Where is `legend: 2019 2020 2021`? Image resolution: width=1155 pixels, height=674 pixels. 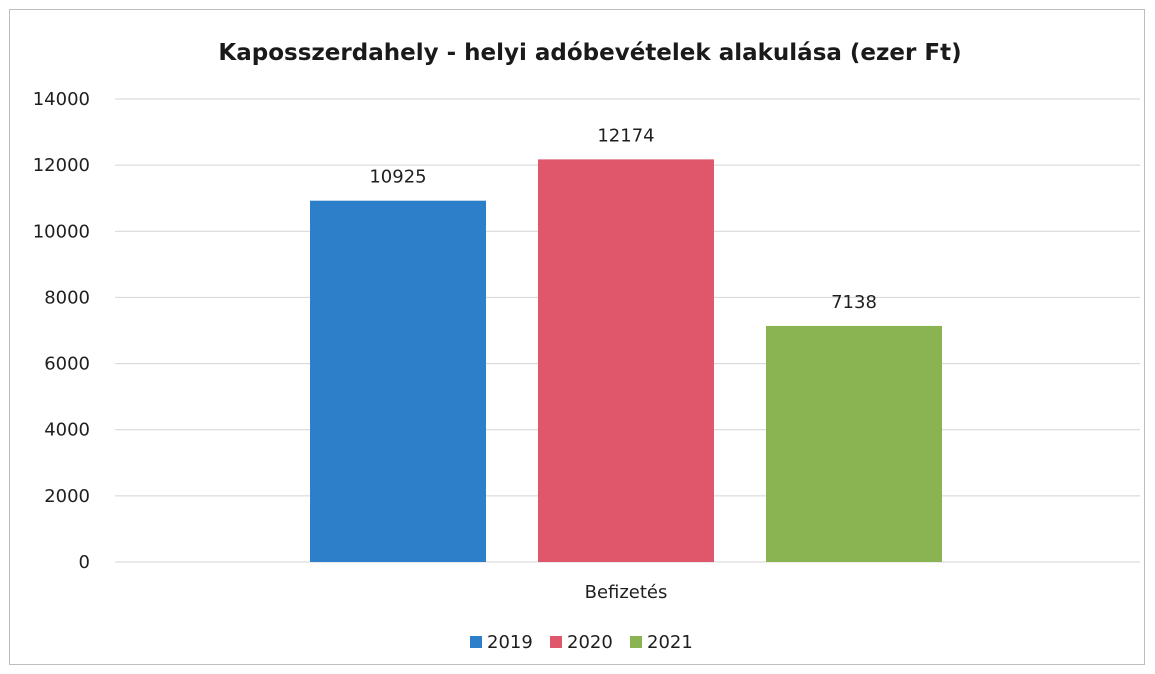 legend: 2019 2020 2021 is located at coordinates (581, 642).